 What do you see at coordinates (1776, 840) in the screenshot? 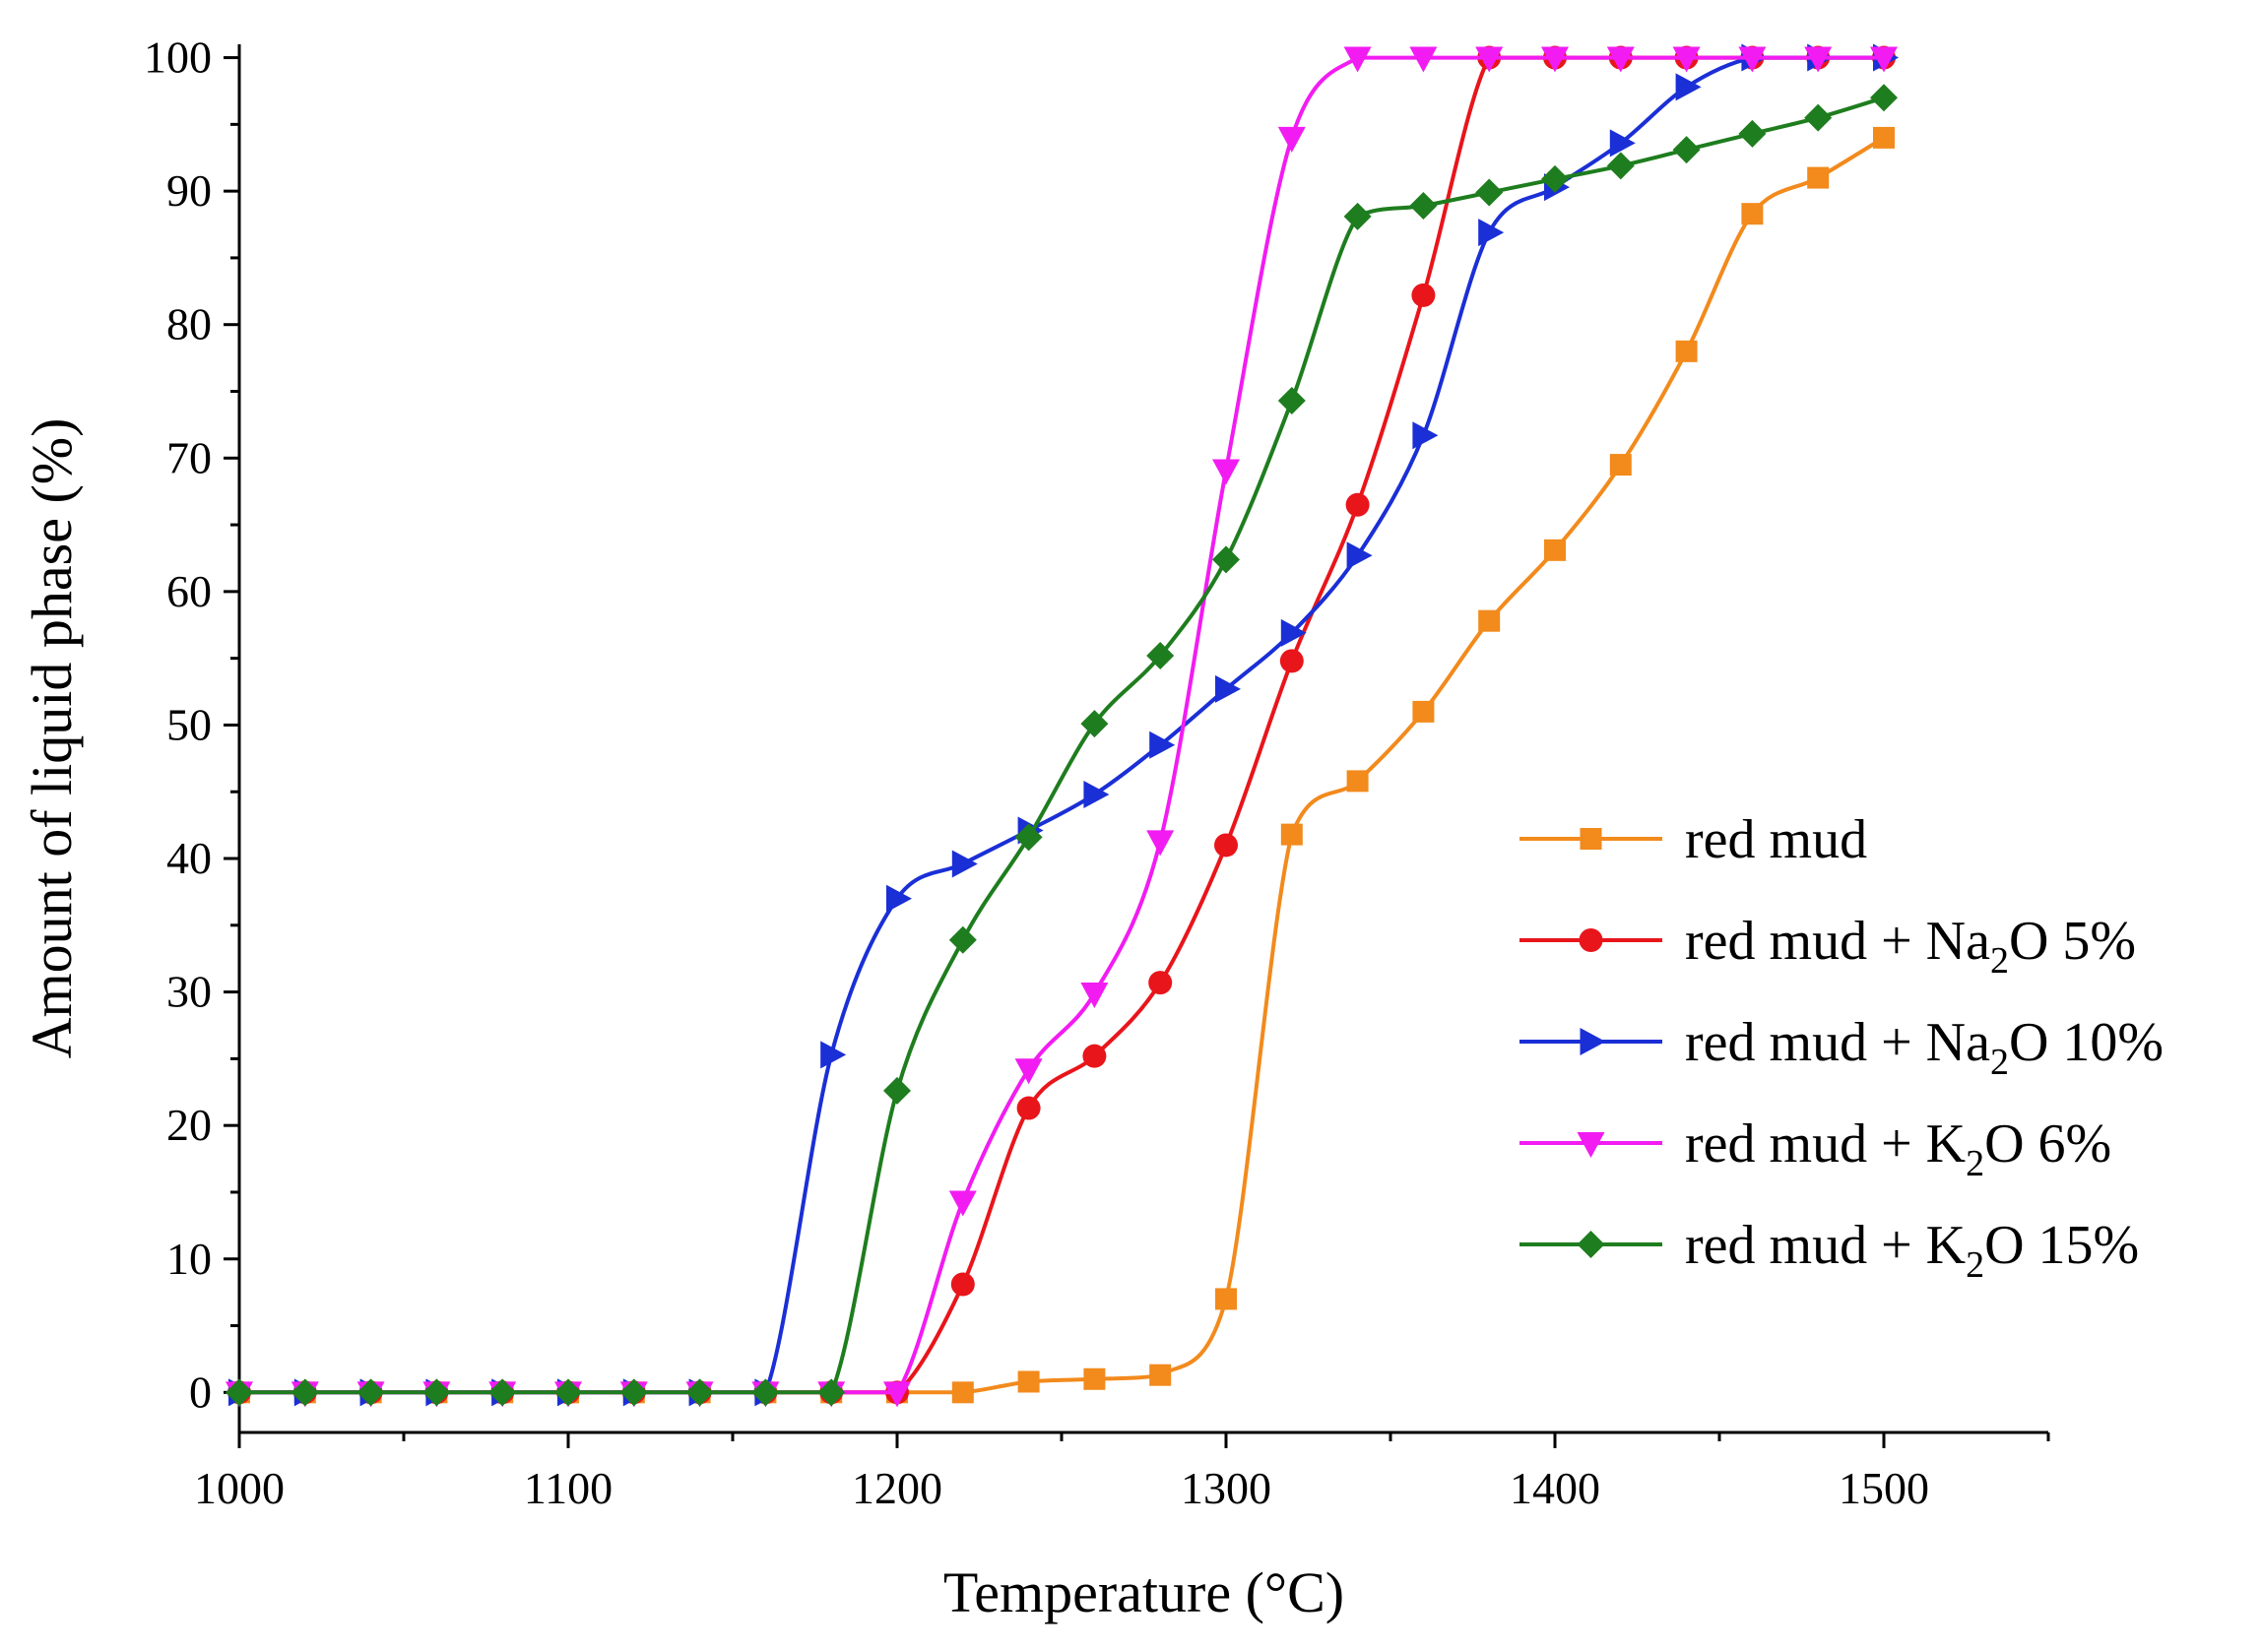
I see `legend-label-text: red mud` at bounding box center [1776, 840].